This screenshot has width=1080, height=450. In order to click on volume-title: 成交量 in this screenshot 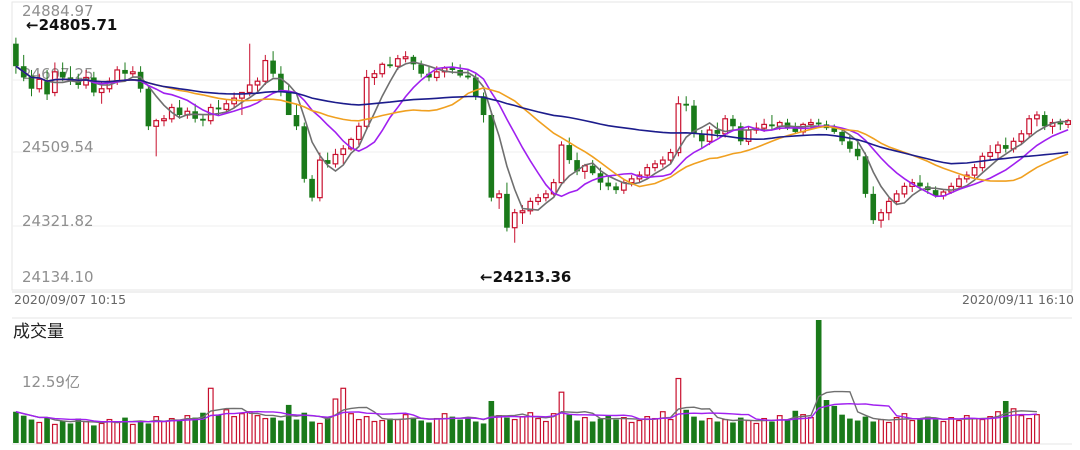, I will do `click(38, 332)`.